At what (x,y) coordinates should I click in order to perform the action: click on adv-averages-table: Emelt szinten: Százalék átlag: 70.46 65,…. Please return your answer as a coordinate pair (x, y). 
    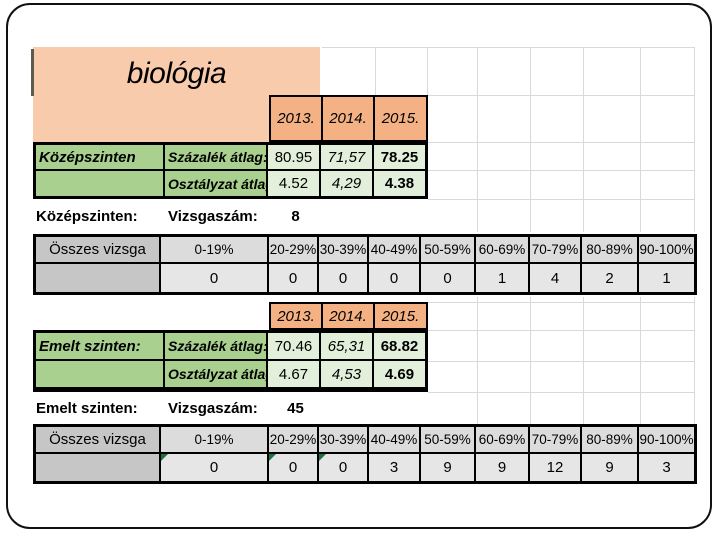
    Looking at the image, I should click on (230, 361).